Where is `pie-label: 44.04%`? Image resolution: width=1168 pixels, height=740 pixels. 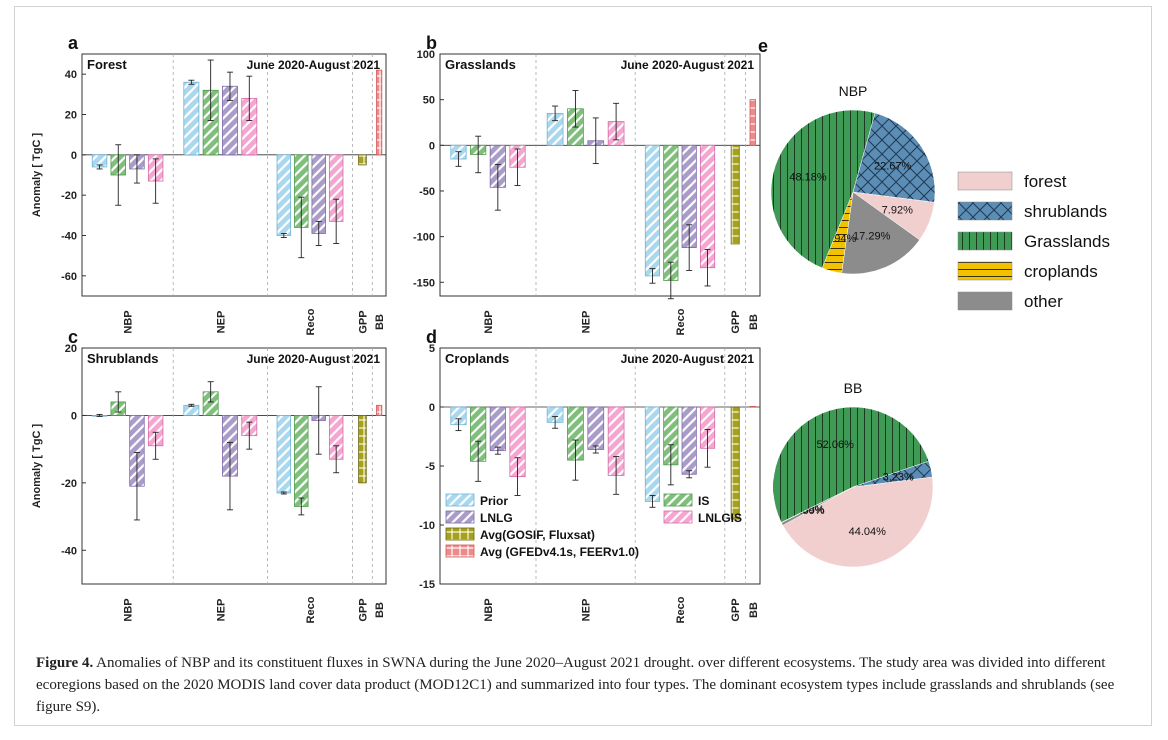 pie-label: 44.04% is located at coordinates (868, 532).